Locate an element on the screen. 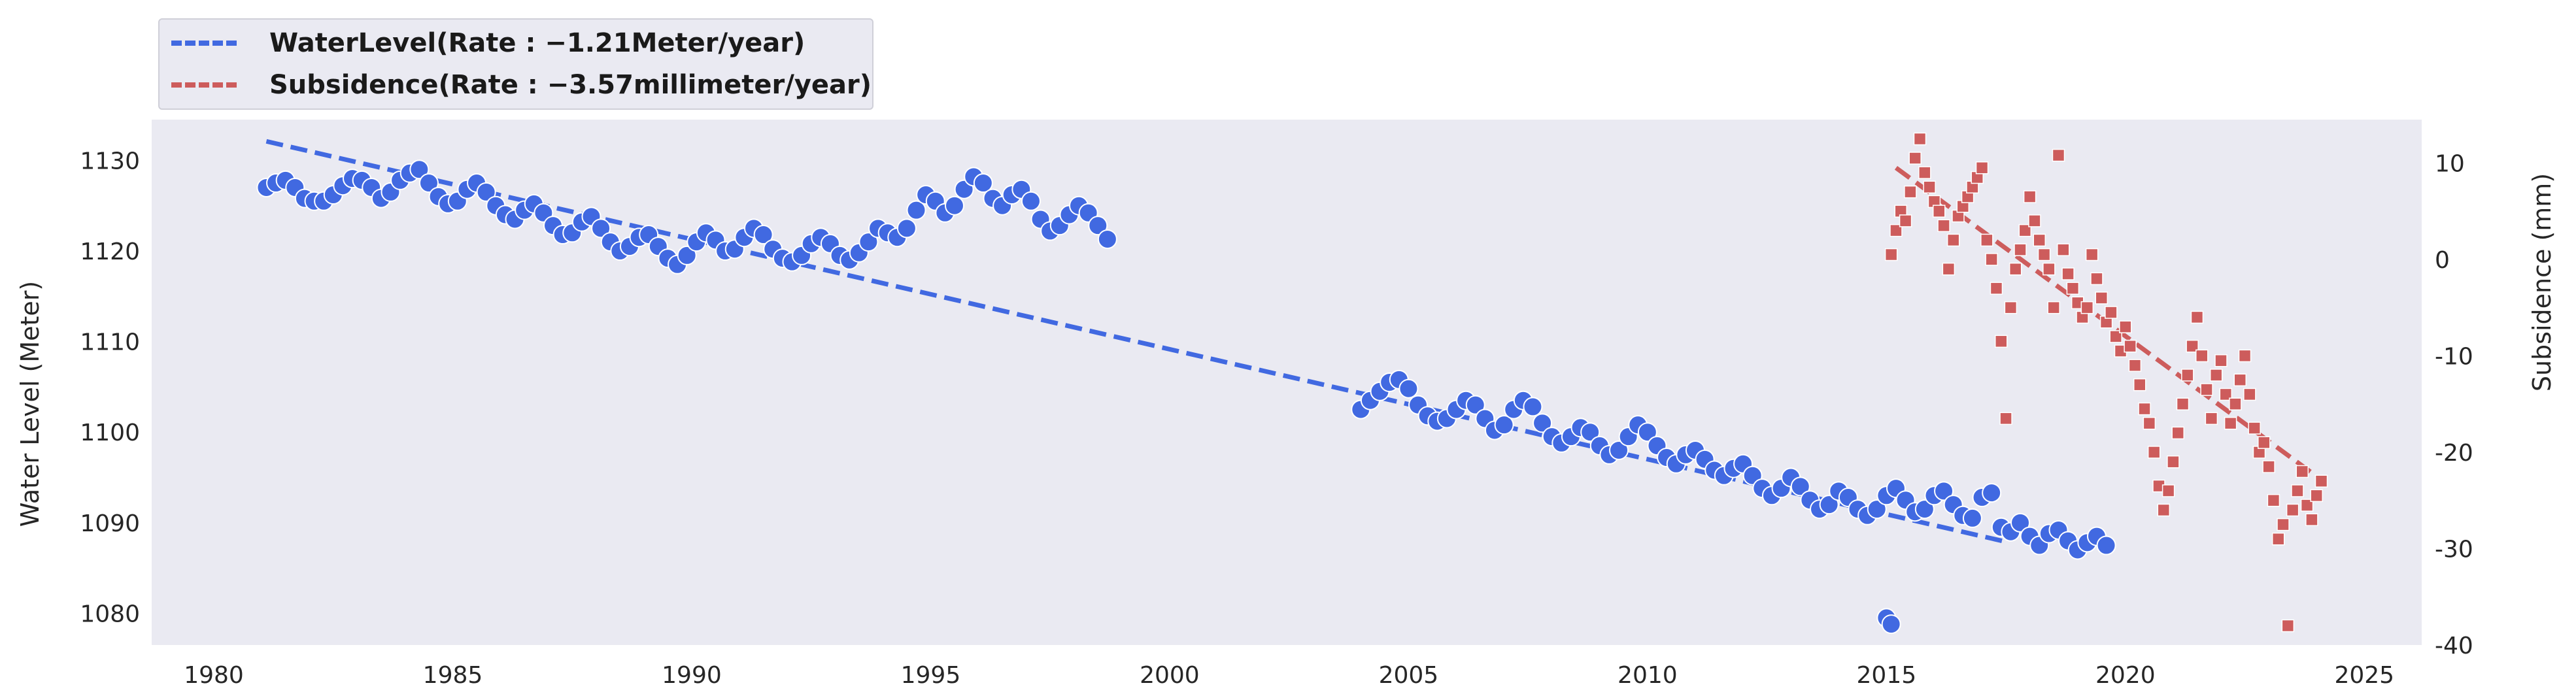  y2-tick-label: 0 is located at coordinates (2442, 260).